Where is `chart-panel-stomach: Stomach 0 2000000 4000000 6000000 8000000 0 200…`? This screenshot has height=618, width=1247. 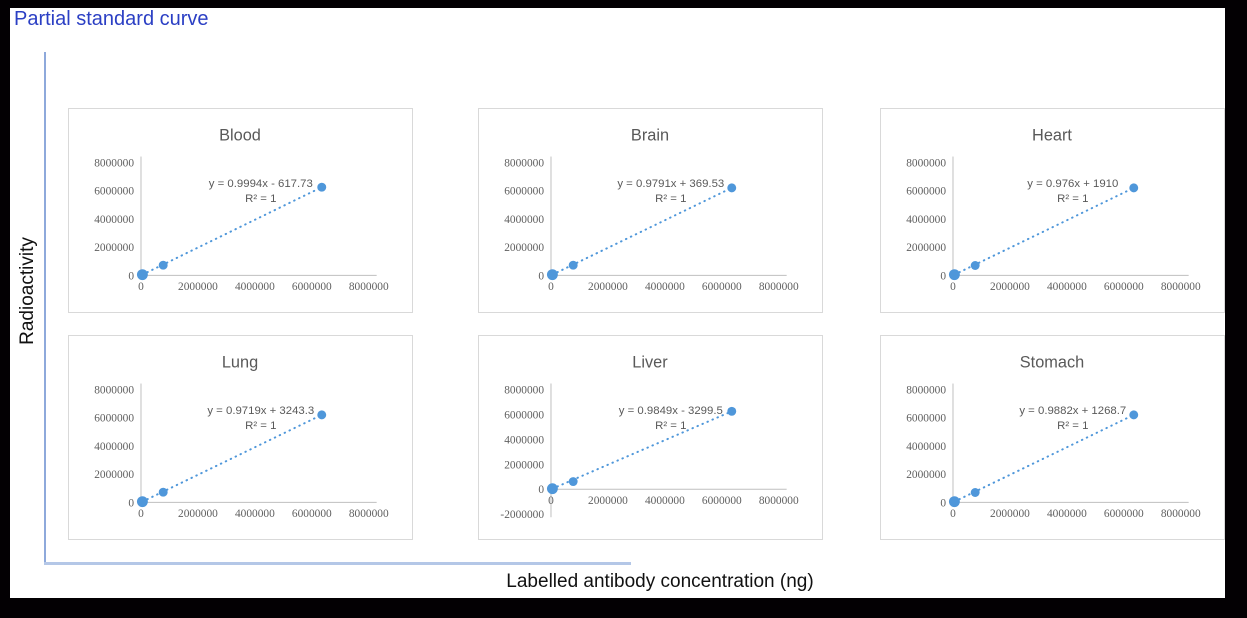 chart-panel-stomach: Stomach 0 2000000 4000000 6000000 8000000 0 200… is located at coordinates (1052, 437).